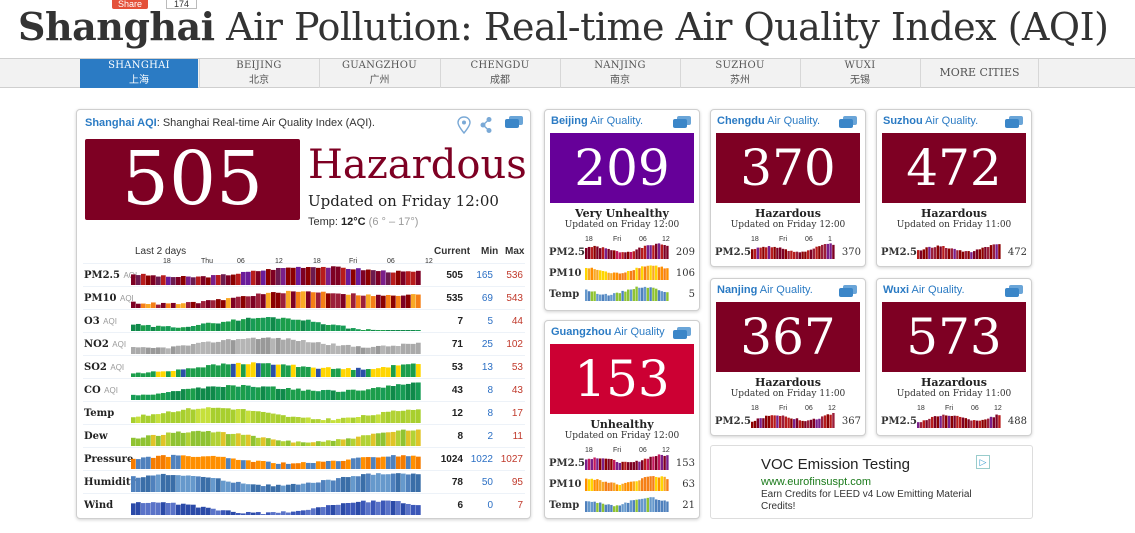 The image size is (1135, 533). Describe the element at coordinates (851, 252) in the screenshot. I see `current-value: 370` at that location.